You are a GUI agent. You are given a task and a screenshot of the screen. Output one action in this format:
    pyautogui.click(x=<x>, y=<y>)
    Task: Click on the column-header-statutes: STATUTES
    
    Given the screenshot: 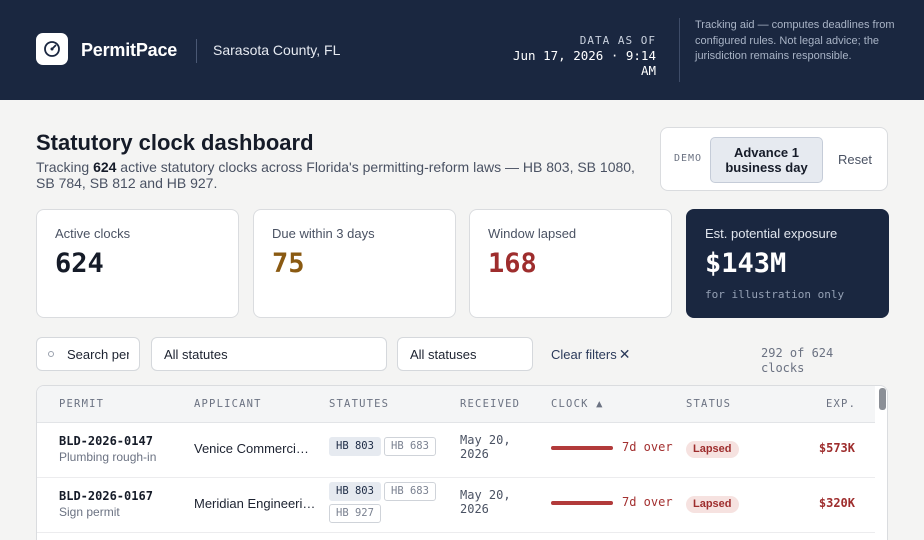 What is the action you would take?
    pyautogui.click(x=359, y=404)
    